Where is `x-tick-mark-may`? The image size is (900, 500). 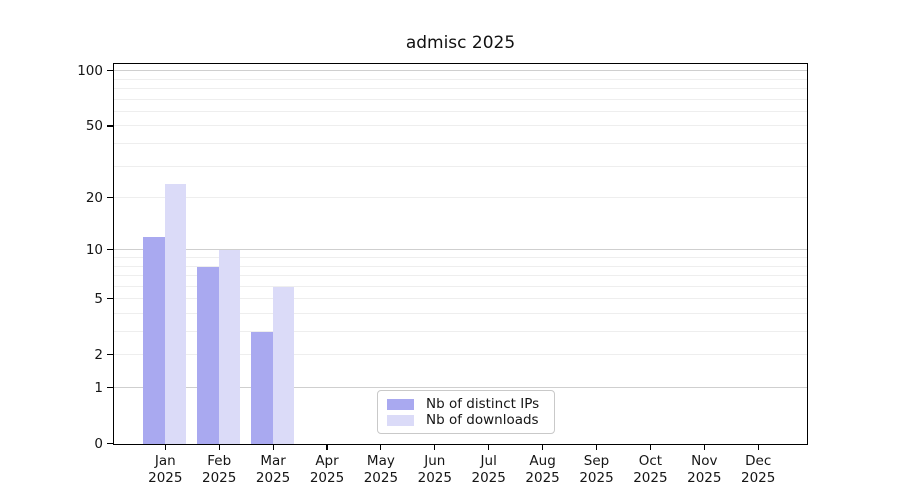
x-tick-mark-may is located at coordinates (381, 447).